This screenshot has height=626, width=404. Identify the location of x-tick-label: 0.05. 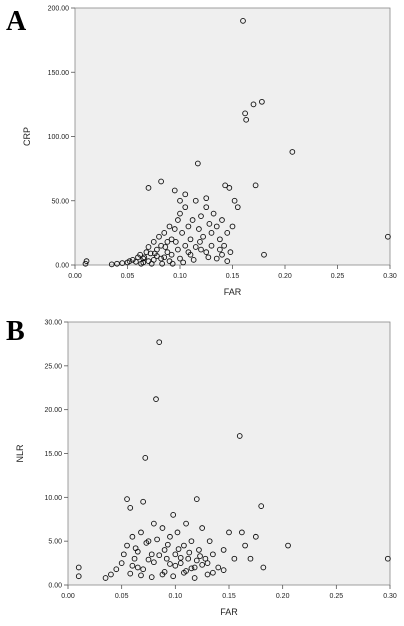
(128, 276).